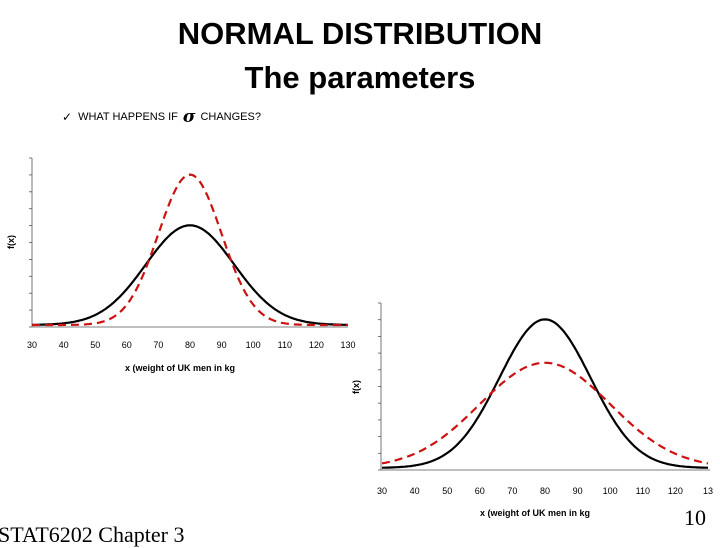  Describe the element at coordinates (695, 517) in the screenshot. I see `page-number: 10` at that location.